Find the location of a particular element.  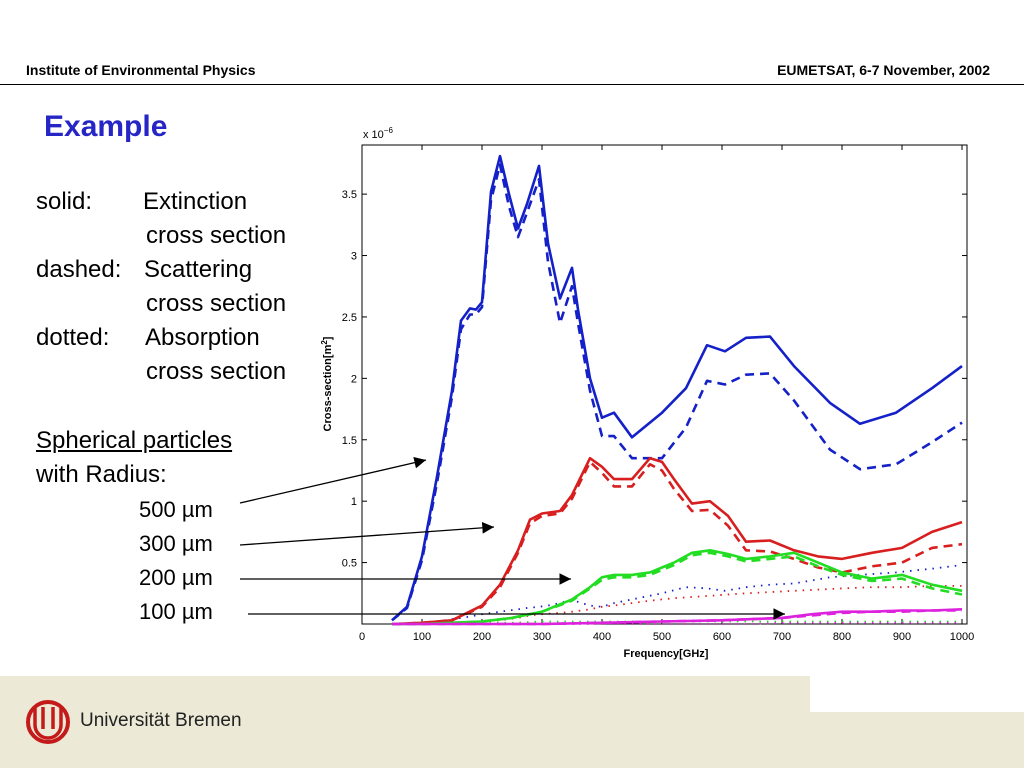

series-100um-absorption is located at coordinates (677, 623).